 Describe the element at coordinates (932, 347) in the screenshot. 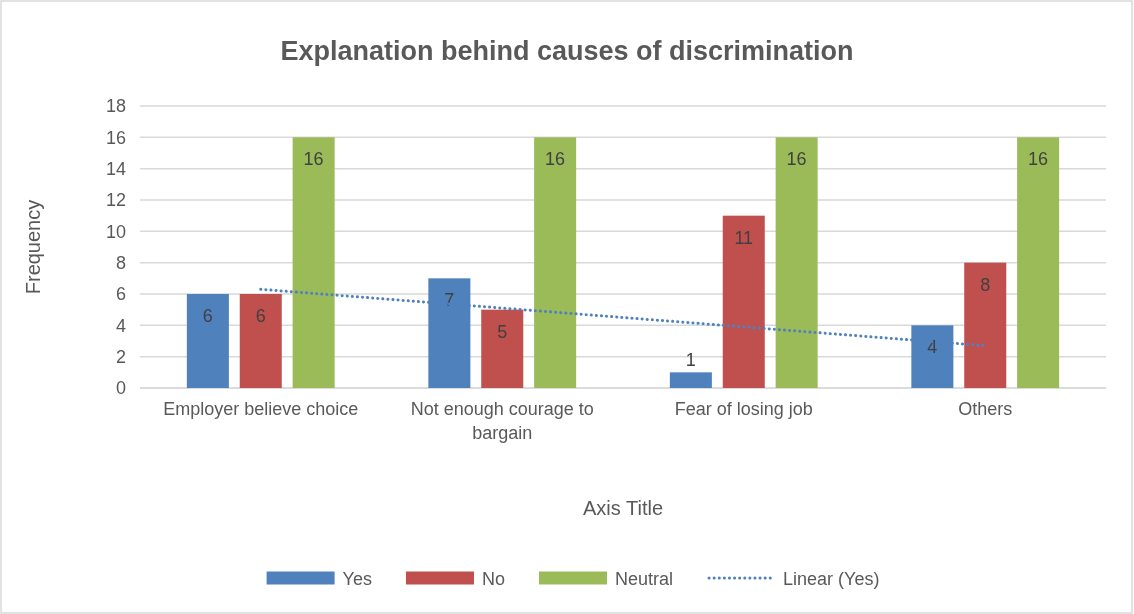

I see `data-label: 4` at that location.